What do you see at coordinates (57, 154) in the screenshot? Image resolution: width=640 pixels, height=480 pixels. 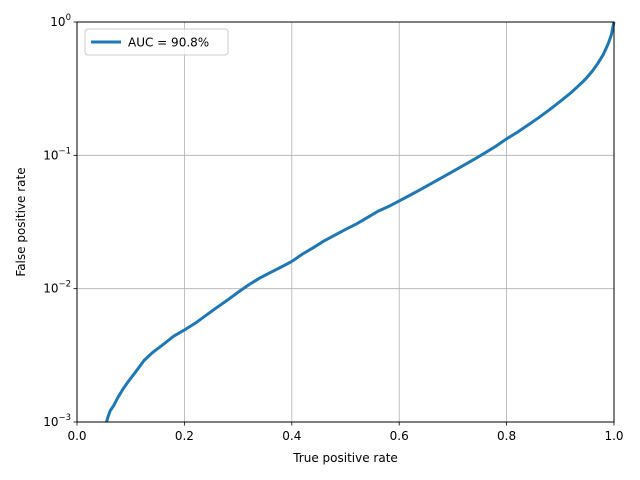 I see `y-tick-label-2: 10⁻¹` at bounding box center [57, 154].